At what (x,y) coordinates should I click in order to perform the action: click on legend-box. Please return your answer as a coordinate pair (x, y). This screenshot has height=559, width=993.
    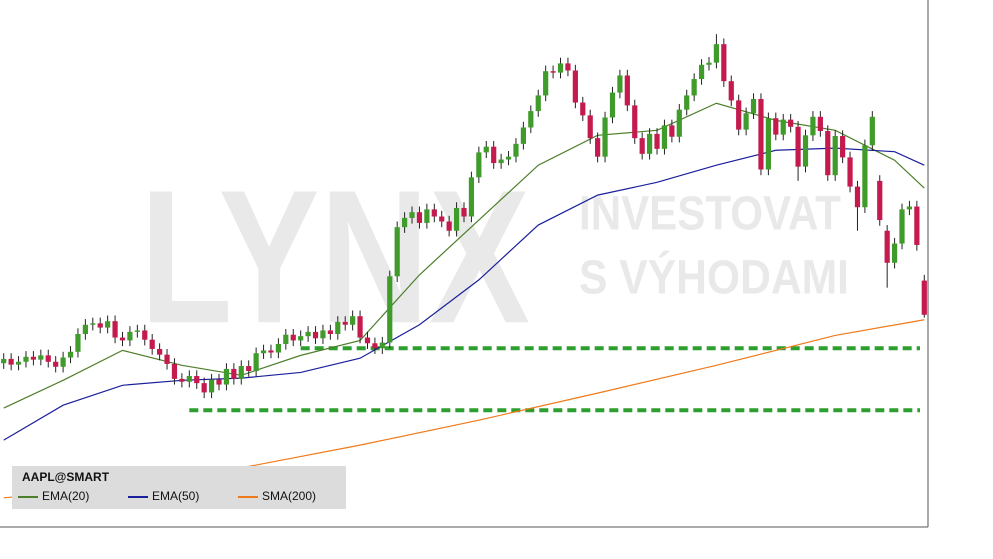
    Looking at the image, I should click on (179, 487).